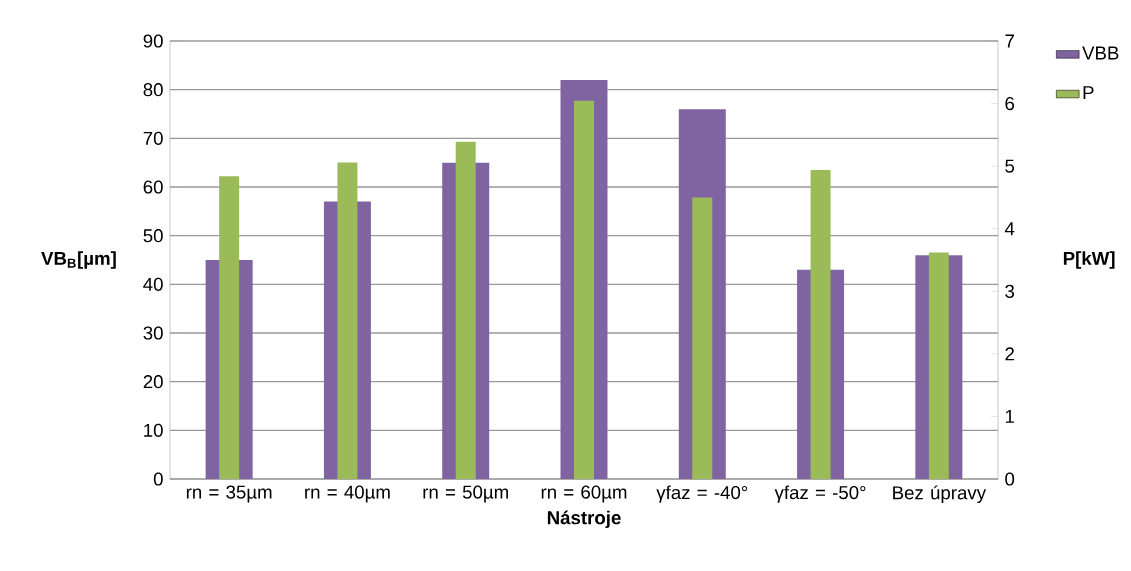  I want to click on legend-label: VBB, so click(1100, 53).